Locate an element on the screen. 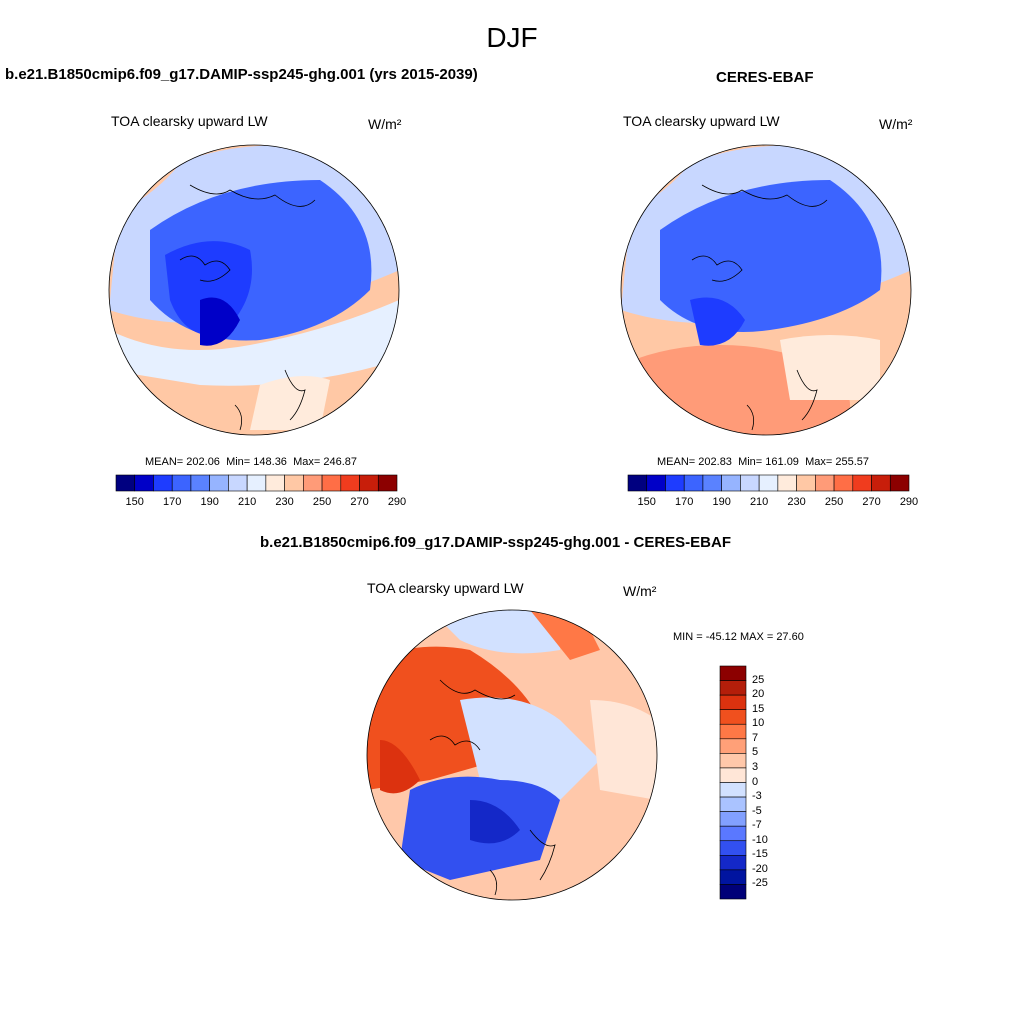 The width and height of the screenshot is (1024, 1024). diff-colorbar-tick-label: 15 is located at coordinates (758, 708).